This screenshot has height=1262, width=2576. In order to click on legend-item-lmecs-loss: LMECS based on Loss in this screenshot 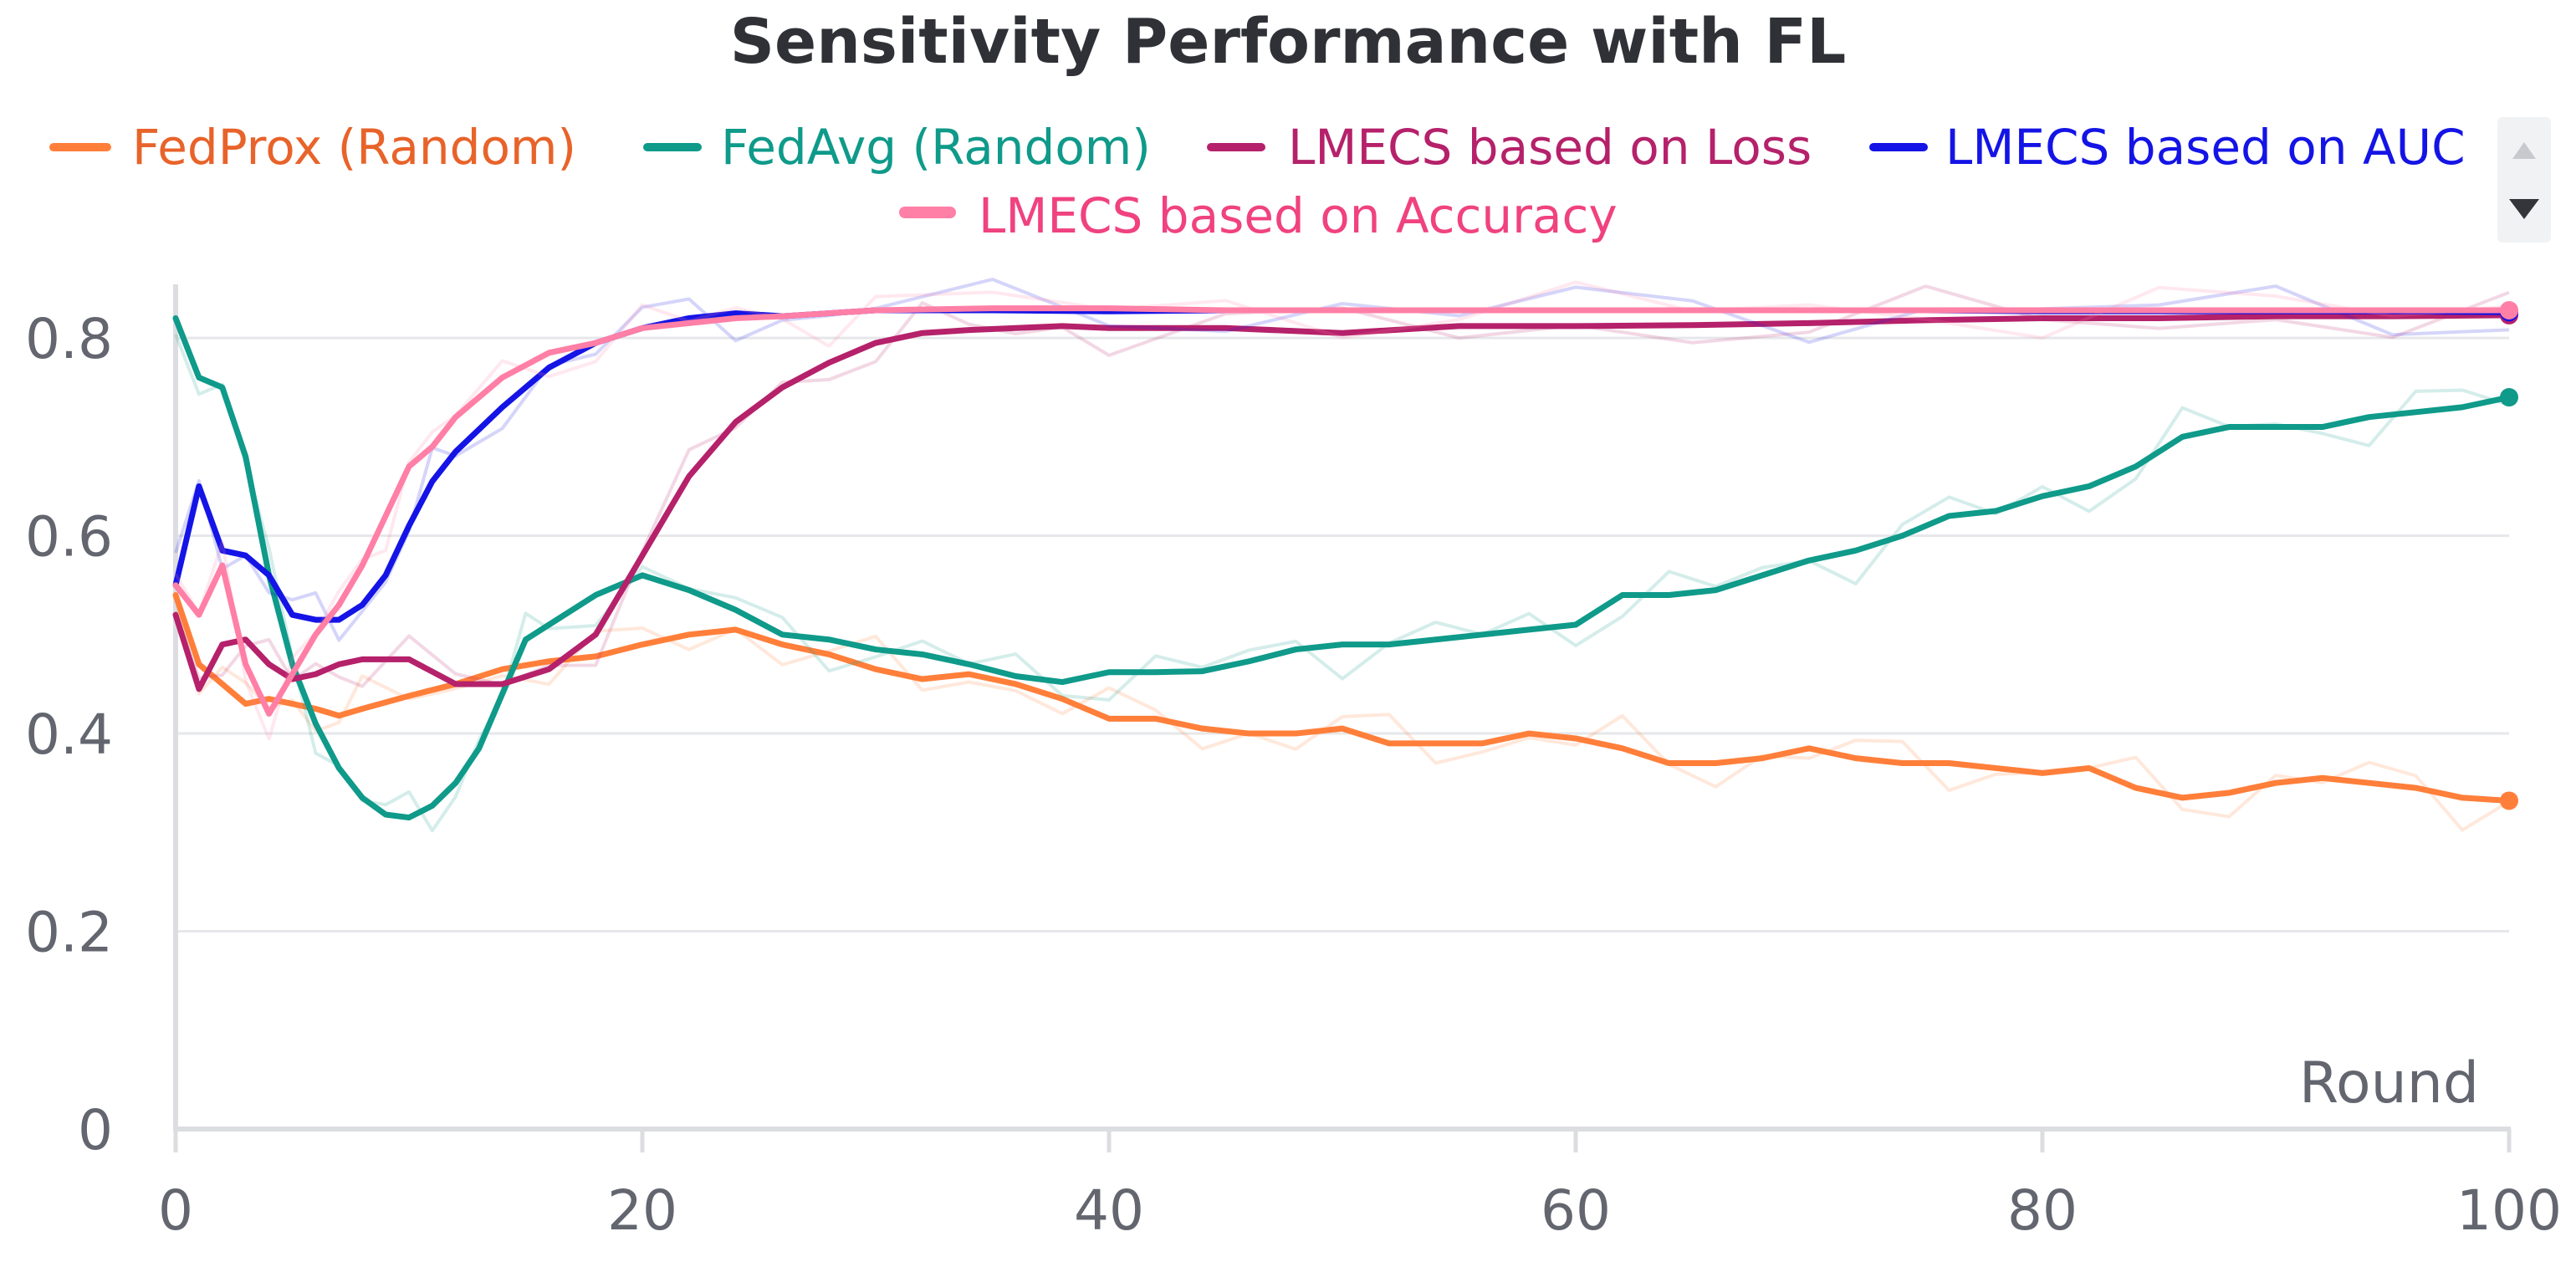, I will do `click(1509, 147)`.